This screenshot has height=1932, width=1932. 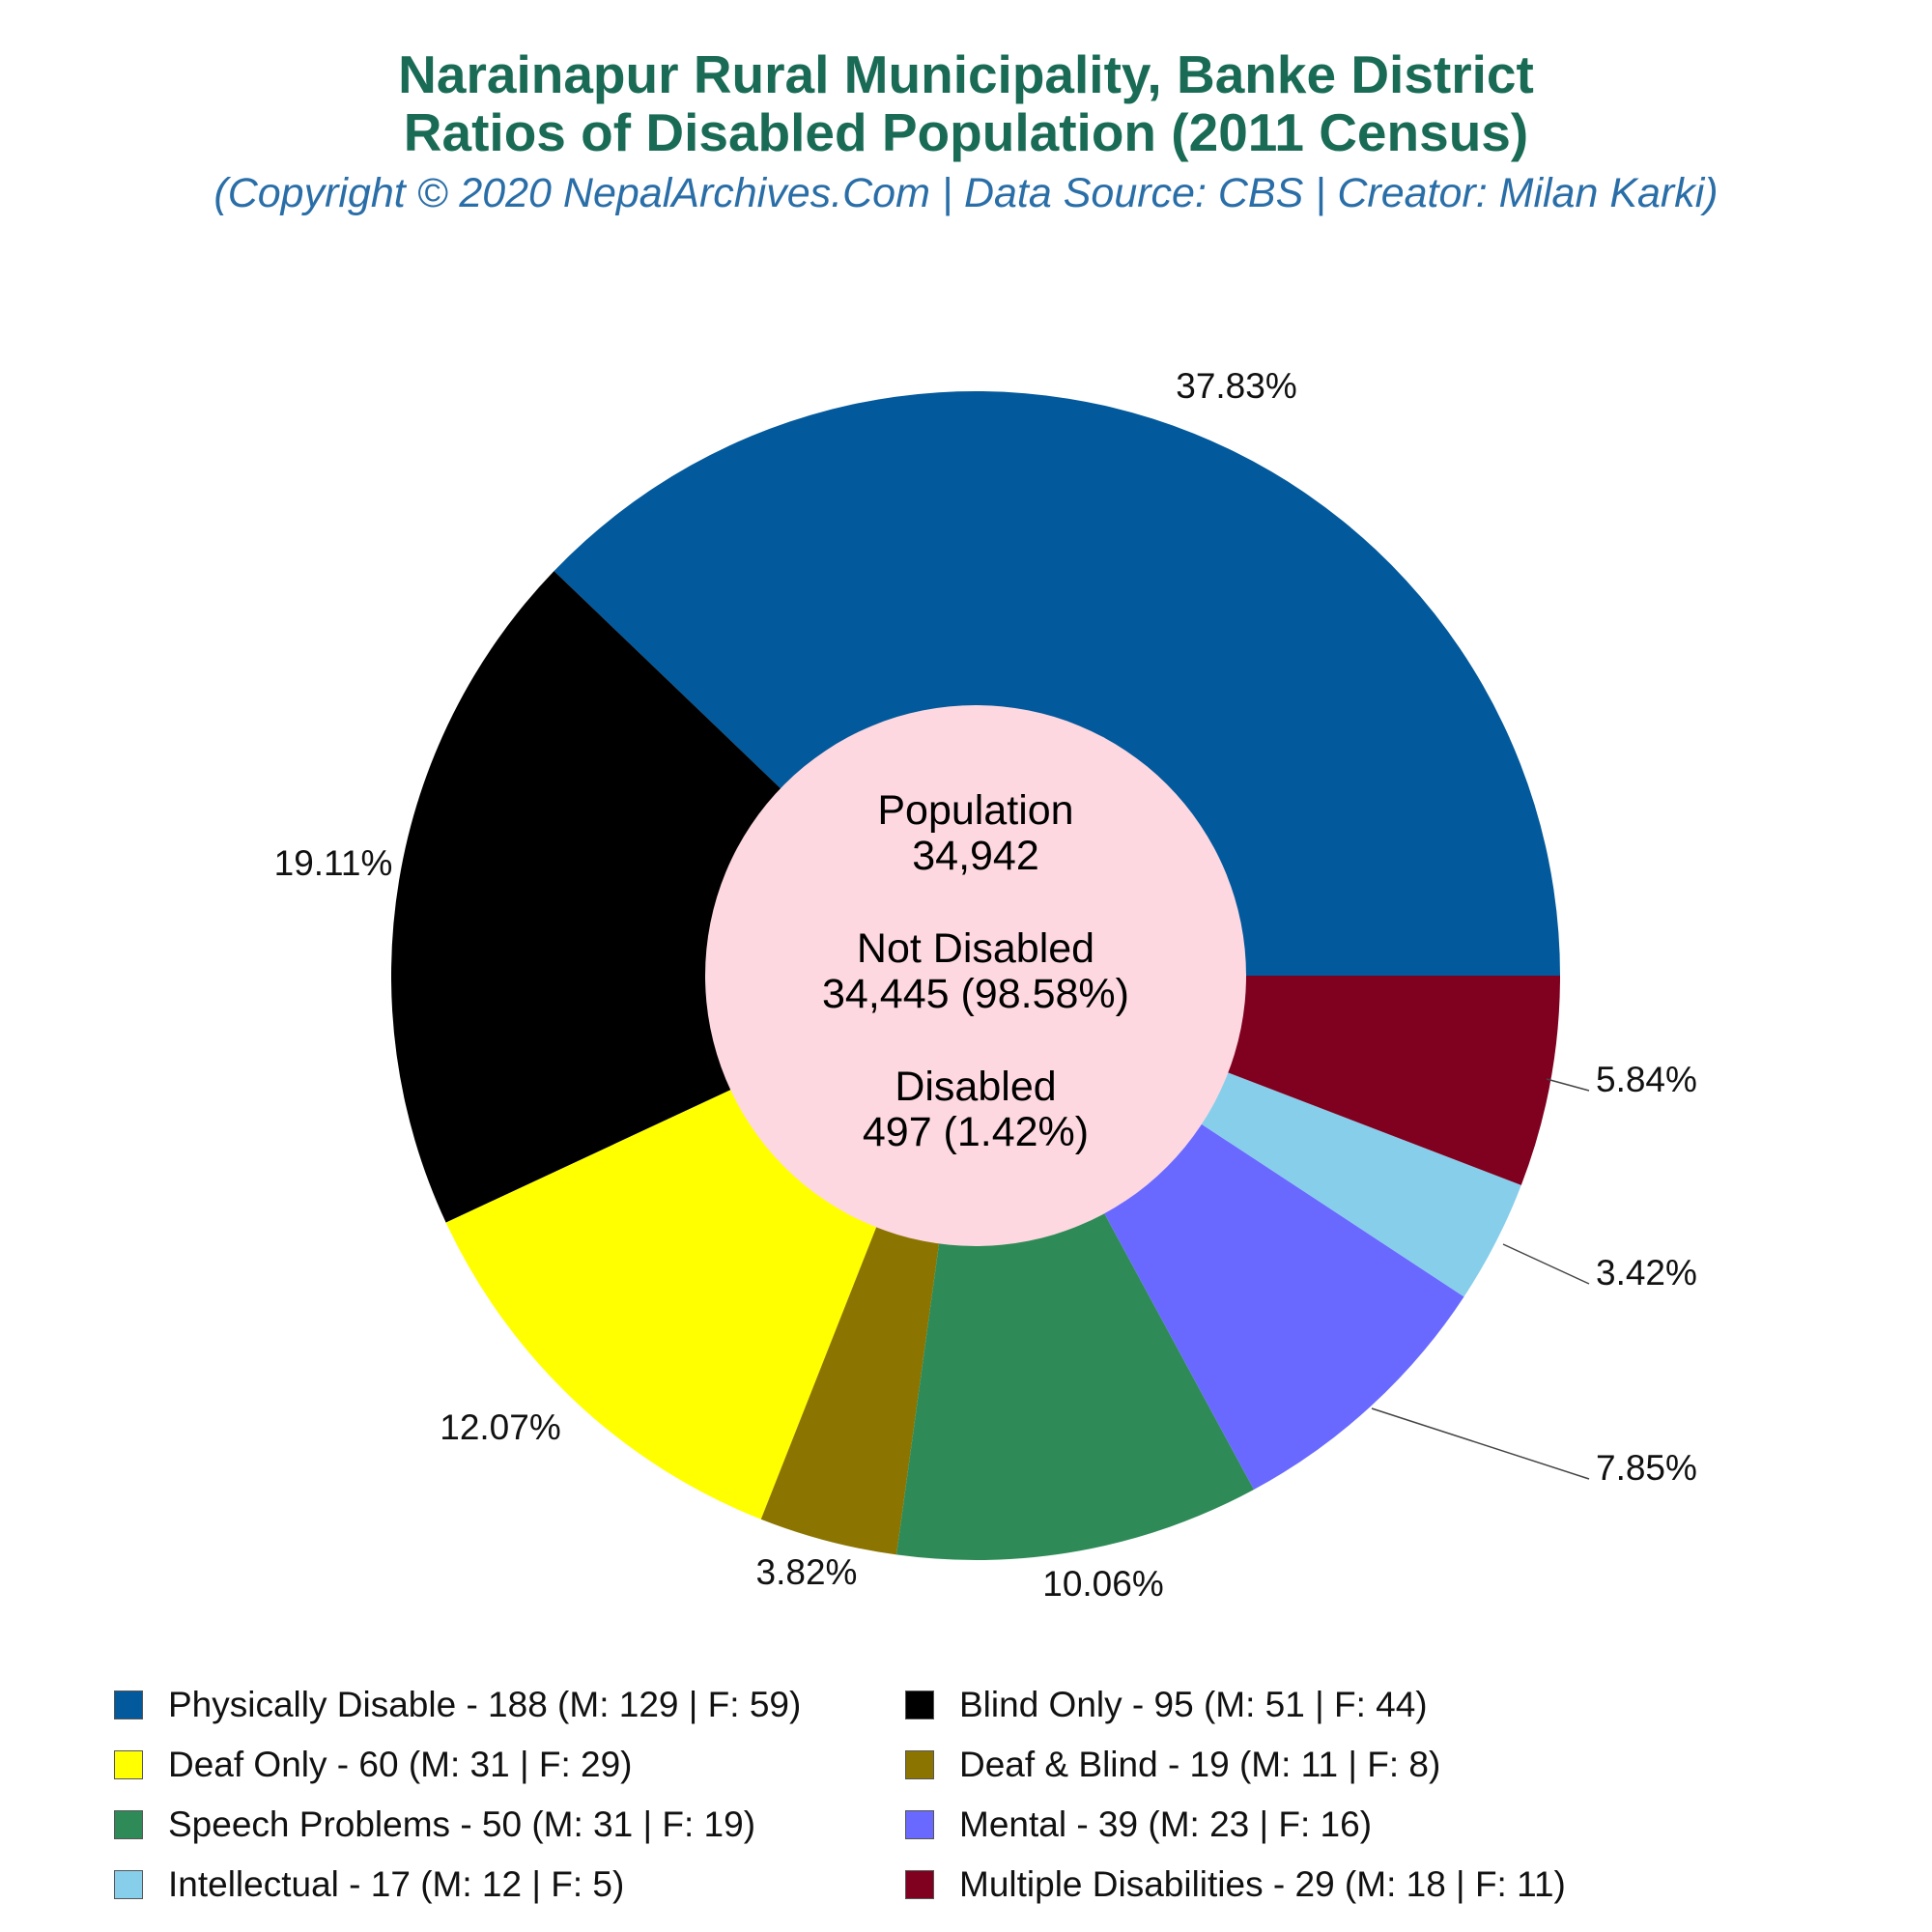 I want to click on legend-label: Intellectual - 17 (M: 12 | F: 5), so click(x=396, y=1884).